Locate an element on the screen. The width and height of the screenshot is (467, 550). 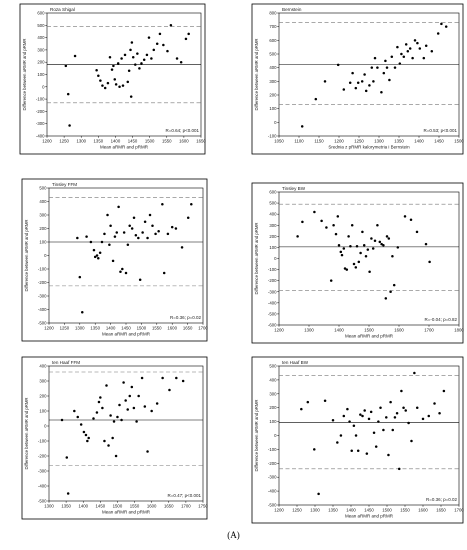
chart-title: Tinsley FFM is located at coordinates (64, 184).